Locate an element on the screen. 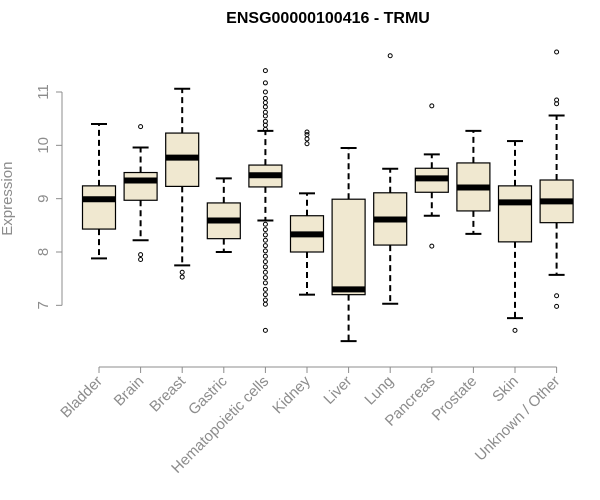 The image size is (600, 500). box-lung is located at coordinates (390, 179).